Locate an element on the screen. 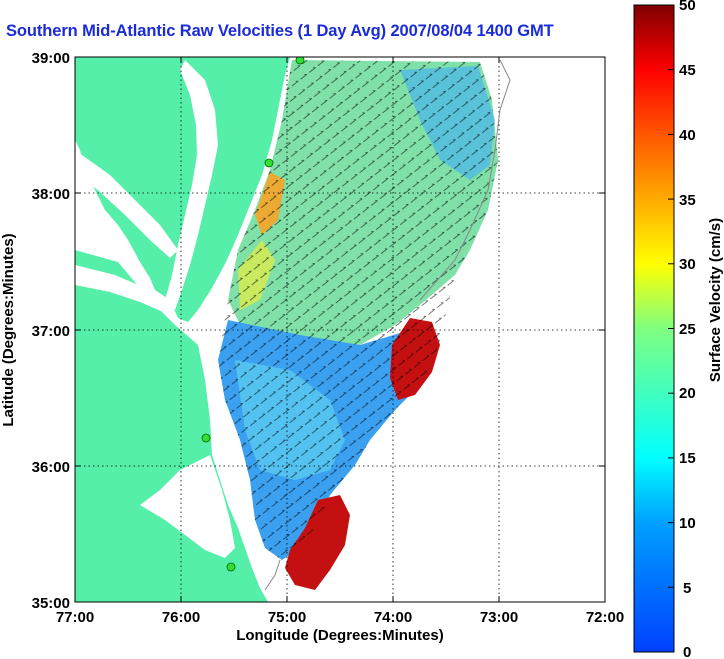  y-axis-title: Latitude (Degrees:Minutes) is located at coordinates (8, 329).